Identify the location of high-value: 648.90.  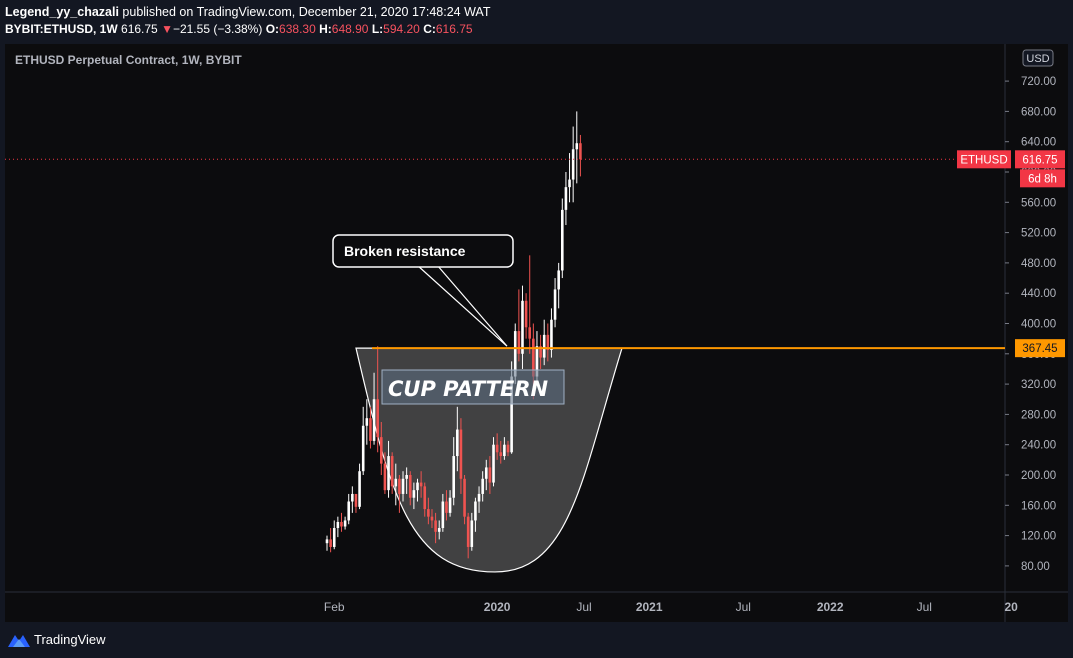
(350, 29).